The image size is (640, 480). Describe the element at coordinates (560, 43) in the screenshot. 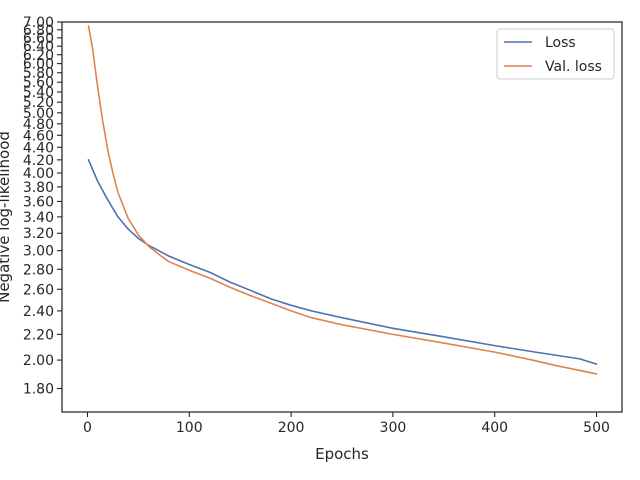

I see `legend-entry-label: Loss` at that location.